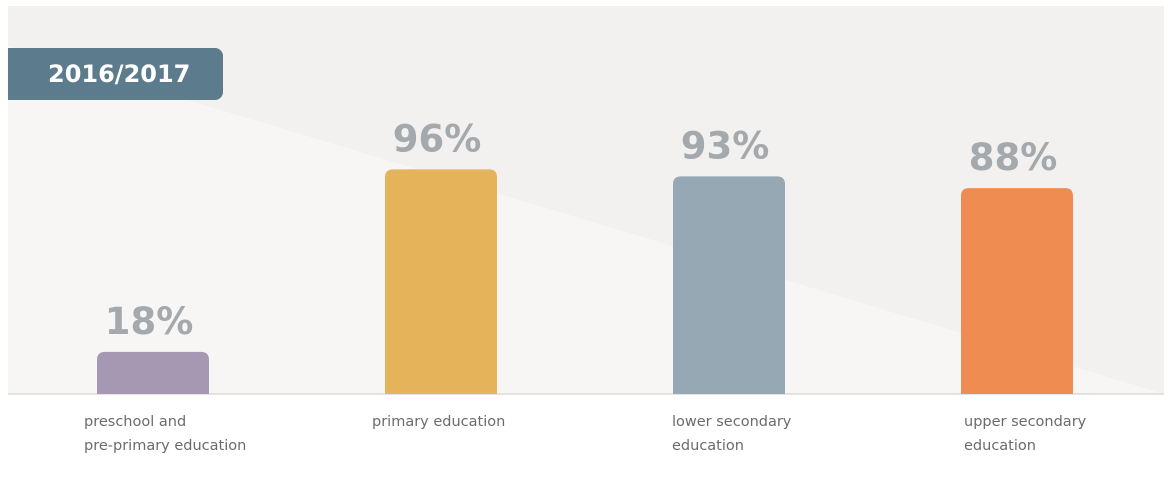 The image size is (1172, 477). What do you see at coordinates (732, 434) in the screenshot?
I see `category-label-lower-secondary: lower secondary education` at bounding box center [732, 434].